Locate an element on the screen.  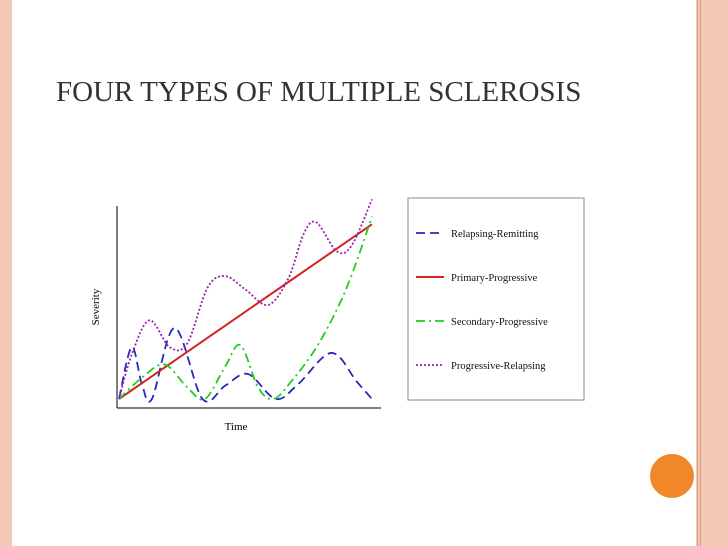
legend-label: Relapsing-Remitting is located at coordinates (495, 234).